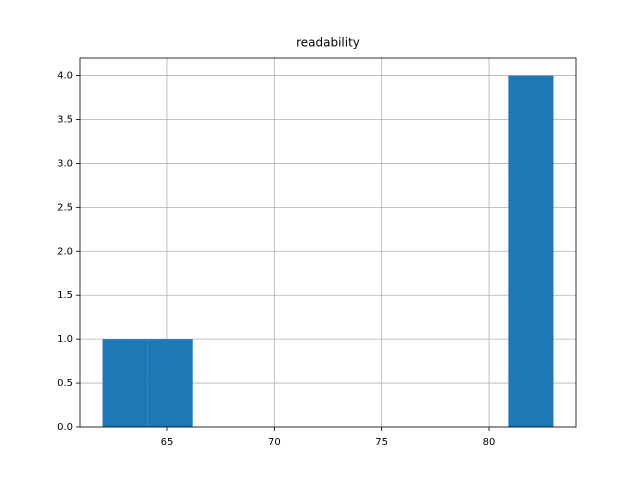  Describe the element at coordinates (65, 295) in the screenshot. I see `y-tick-label: 1.5` at that location.